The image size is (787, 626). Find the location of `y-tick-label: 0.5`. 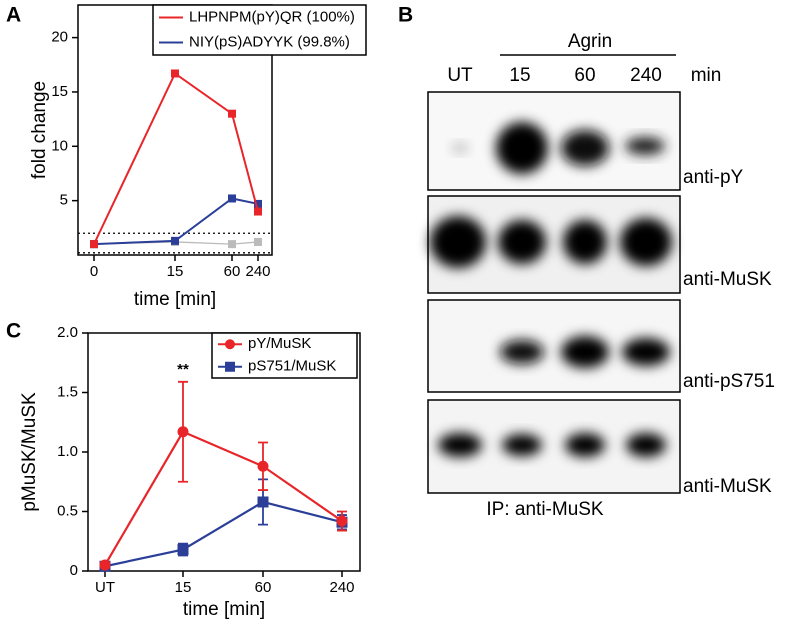

y-tick-label: 0.5 is located at coordinates (67, 510).